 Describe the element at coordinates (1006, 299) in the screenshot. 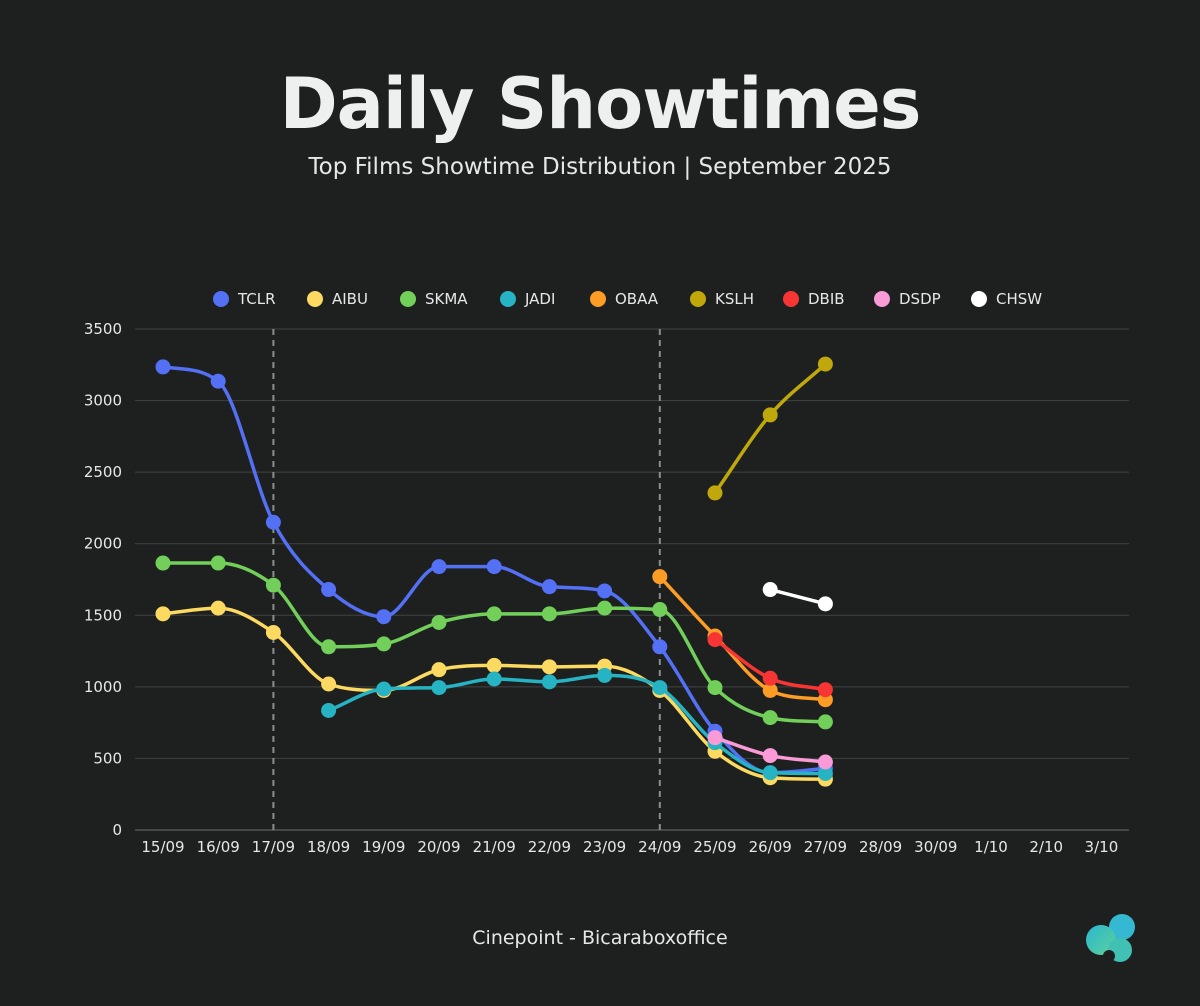

I see `legend-item-chsw: CHSW` at that location.